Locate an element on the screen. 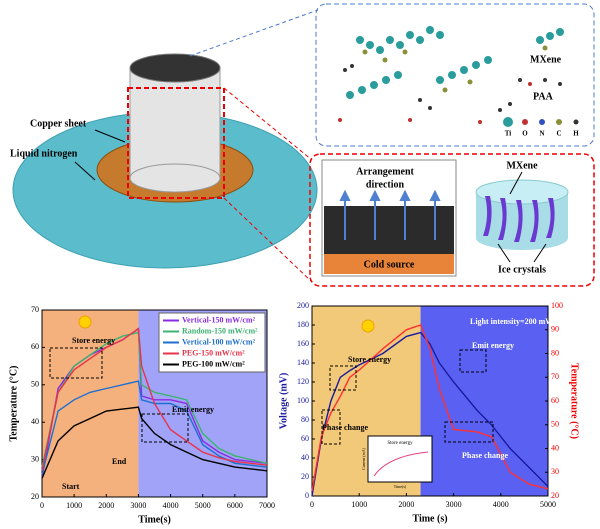  y2-tick-label: 50 is located at coordinates (555, 424).